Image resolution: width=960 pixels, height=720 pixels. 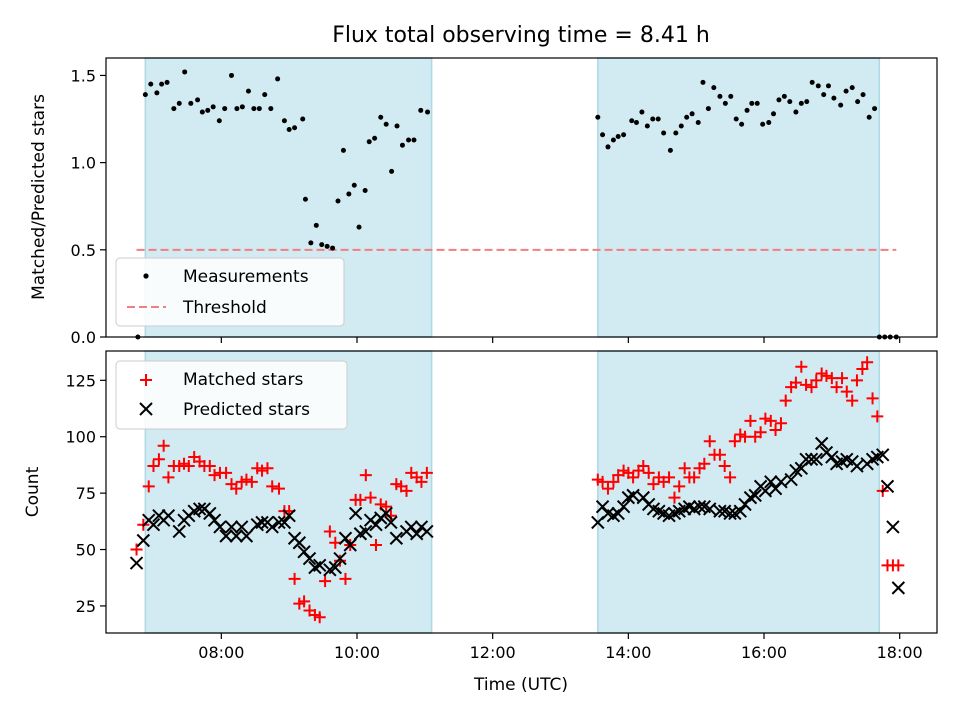 I want to click on legend-predicted-label: Predicted stars, so click(x=246, y=410).